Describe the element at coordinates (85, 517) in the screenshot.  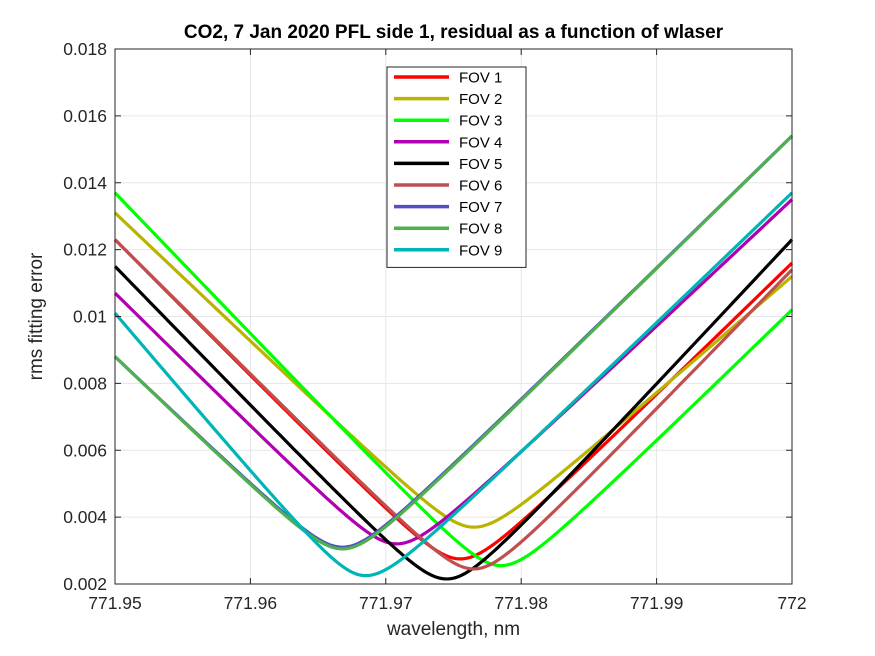
I see `y-tick-label: 0.004` at that location.